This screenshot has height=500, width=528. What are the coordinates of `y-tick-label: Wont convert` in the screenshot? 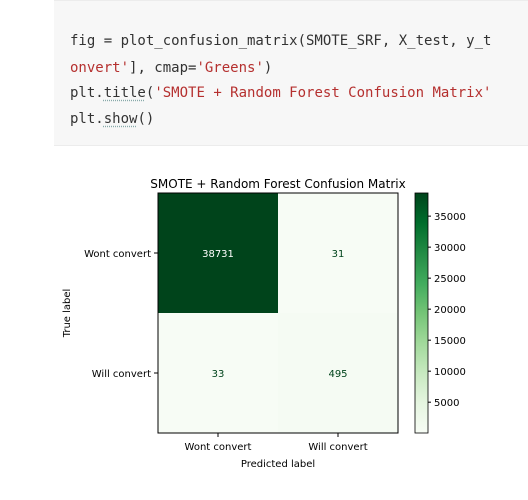 It's located at (117, 254).